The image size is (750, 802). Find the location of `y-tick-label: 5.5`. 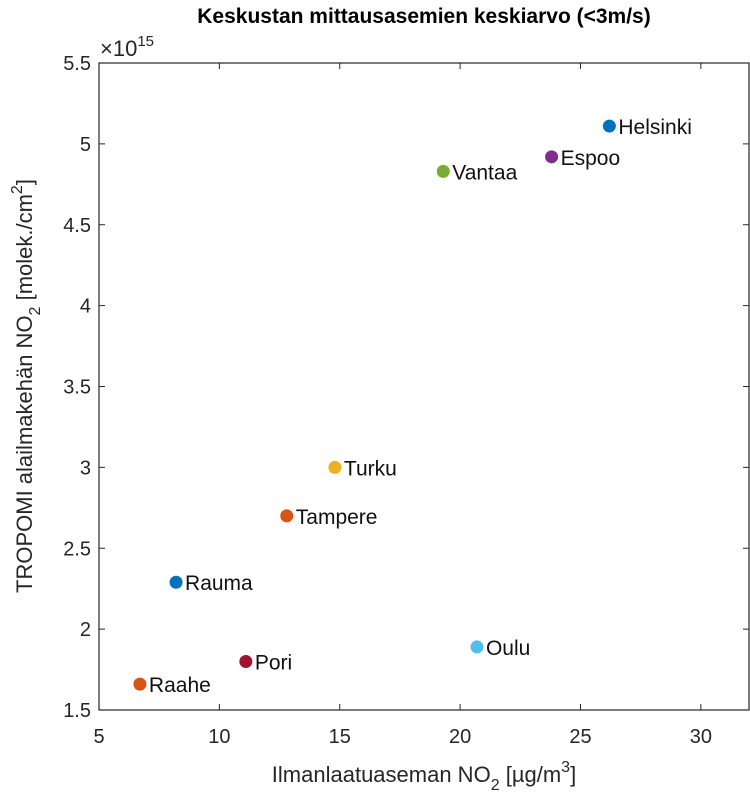

y-tick-label: 5.5 is located at coordinates (77, 64).